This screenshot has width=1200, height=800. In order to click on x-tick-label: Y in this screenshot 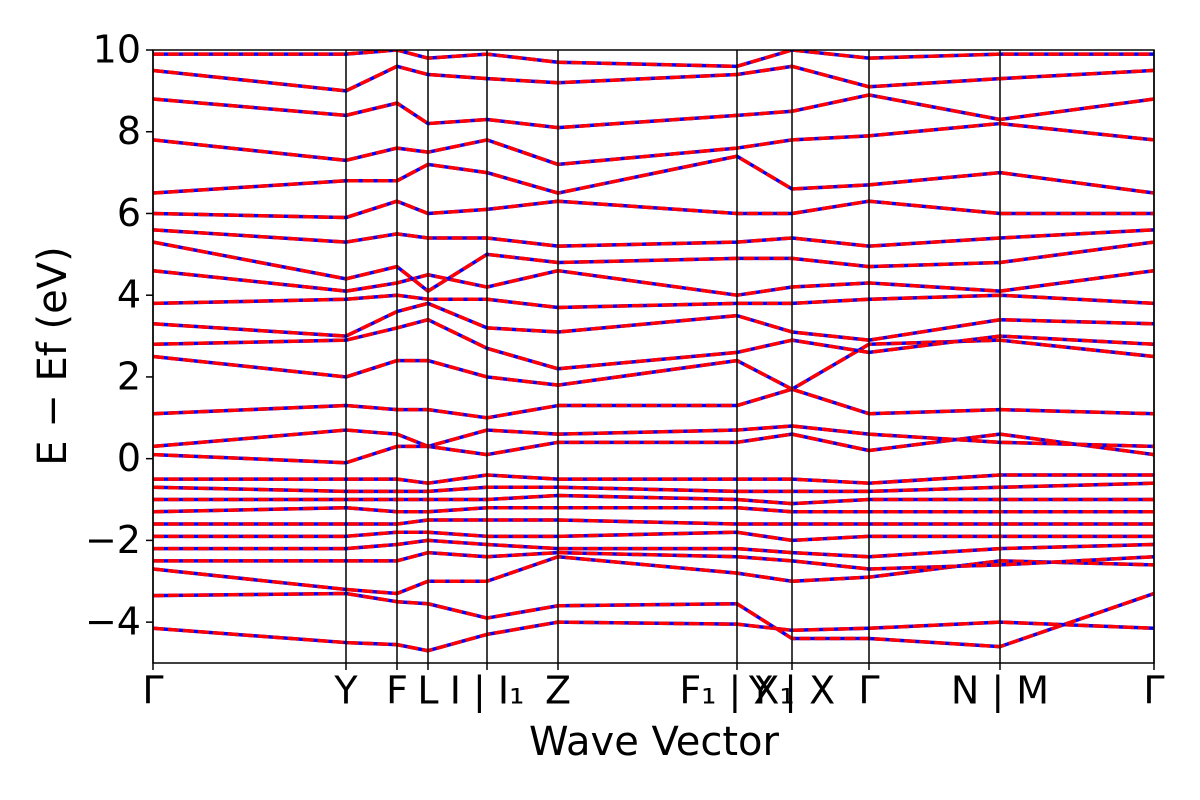, I will do `click(345, 691)`.